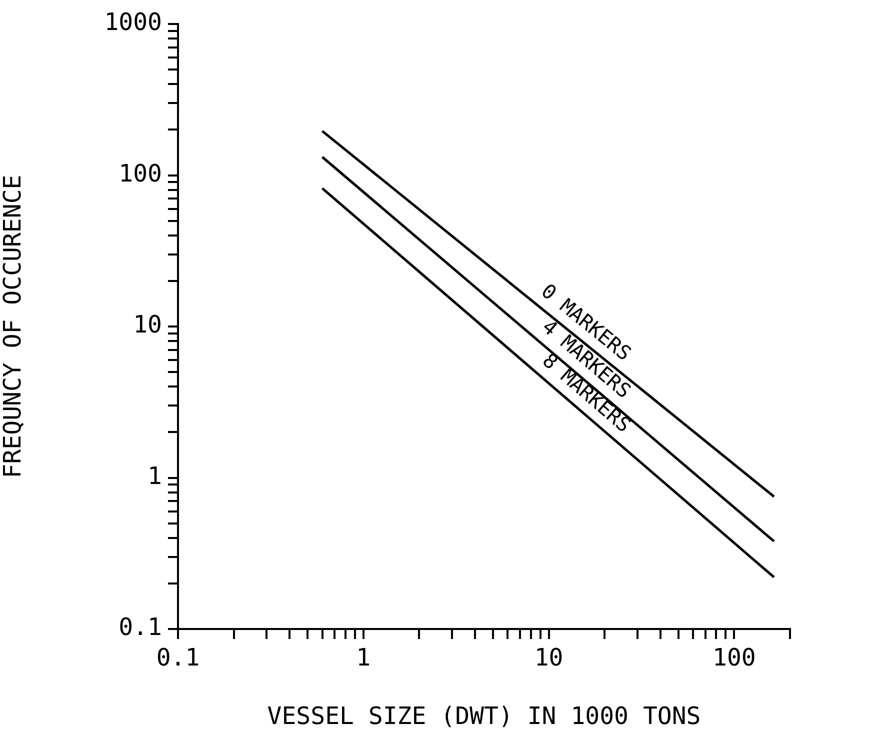 The height and width of the screenshot is (732, 889). Describe the element at coordinates (133, 22) in the screenshot. I see `y-tick-label: 1000` at that location.